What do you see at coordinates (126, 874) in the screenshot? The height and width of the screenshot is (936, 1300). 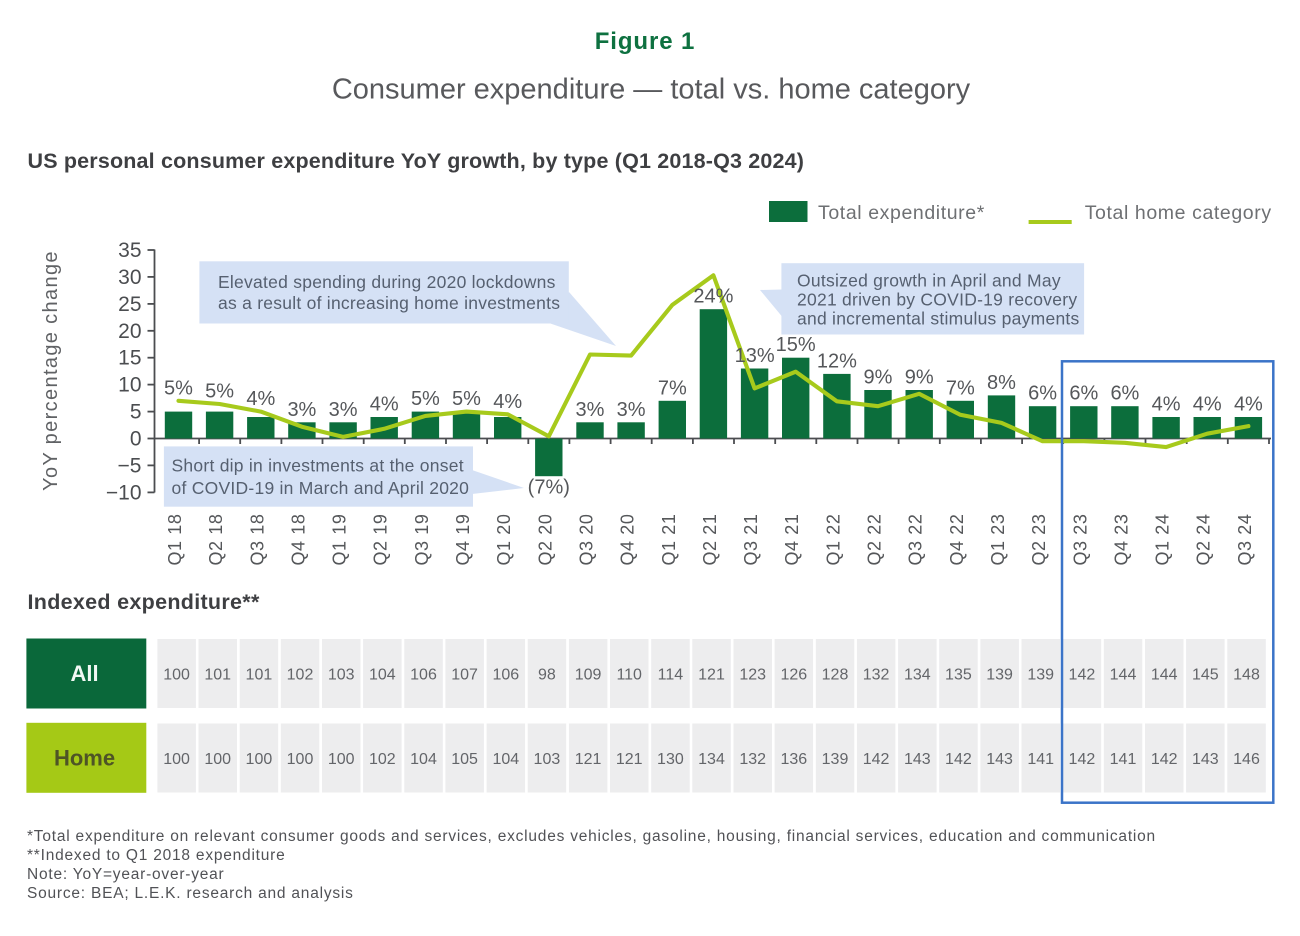 I see `svg-text: Note: YoY=year-over-year` at bounding box center [126, 874].